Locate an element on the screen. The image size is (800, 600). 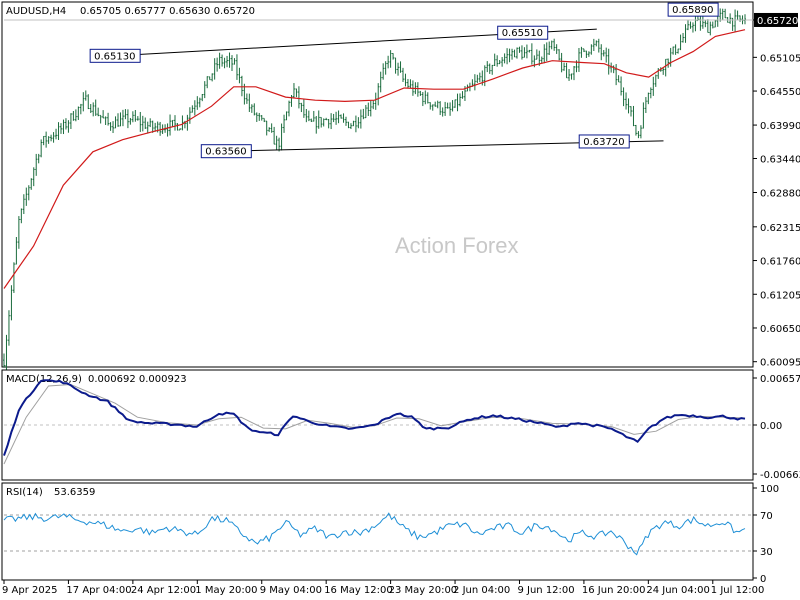
current-price-box is located at coordinates (776, 19).